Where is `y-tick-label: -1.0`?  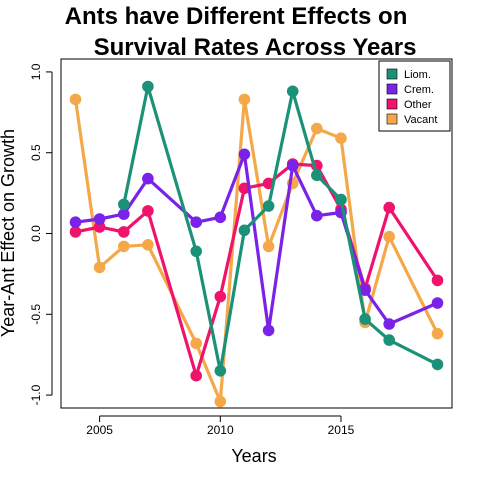
y-tick-label: -1.0 is located at coordinates (36, 394).